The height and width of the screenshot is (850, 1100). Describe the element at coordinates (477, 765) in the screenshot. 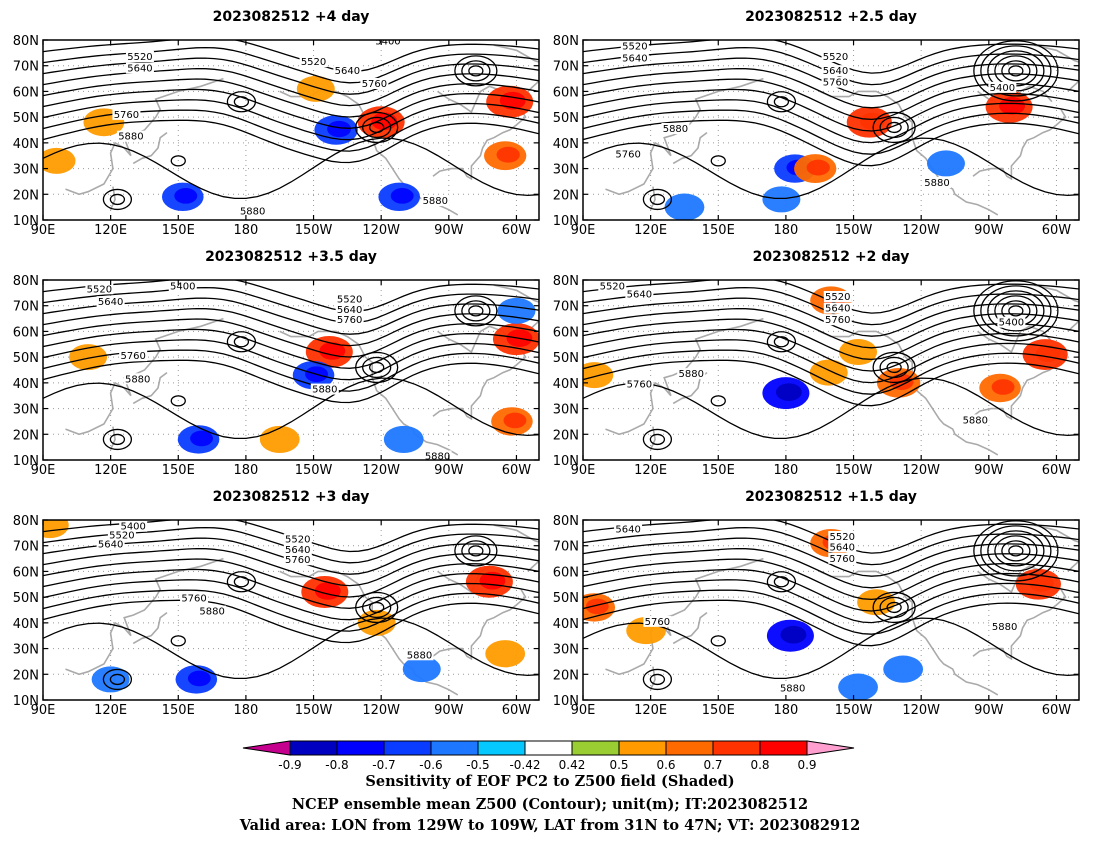

I see `colorbar-tick-label: -0.5` at that location.